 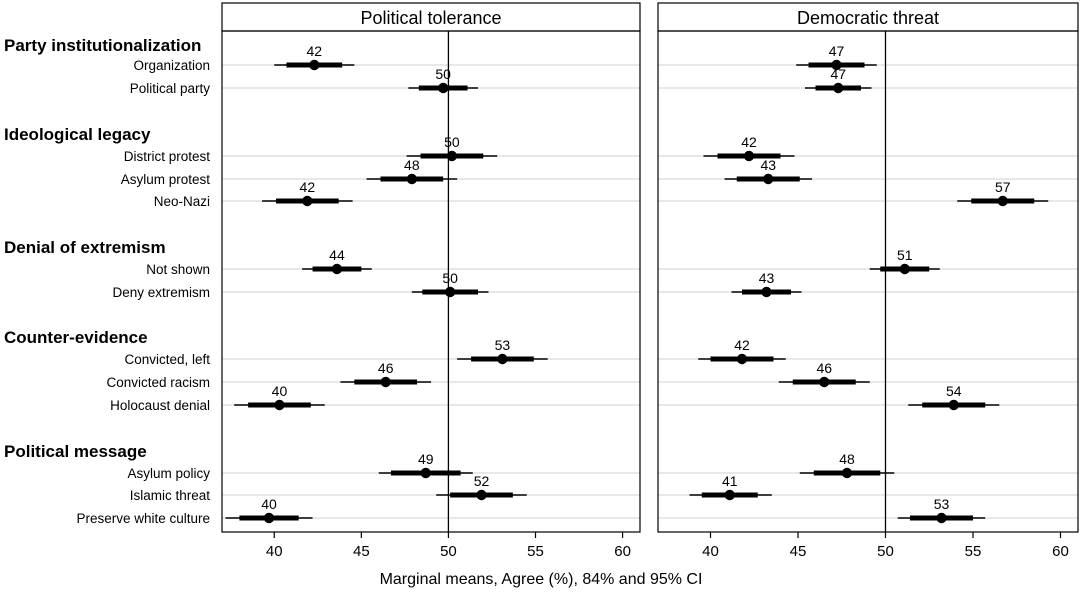 I want to click on row-label: Deny extremism, so click(x=161, y=292).